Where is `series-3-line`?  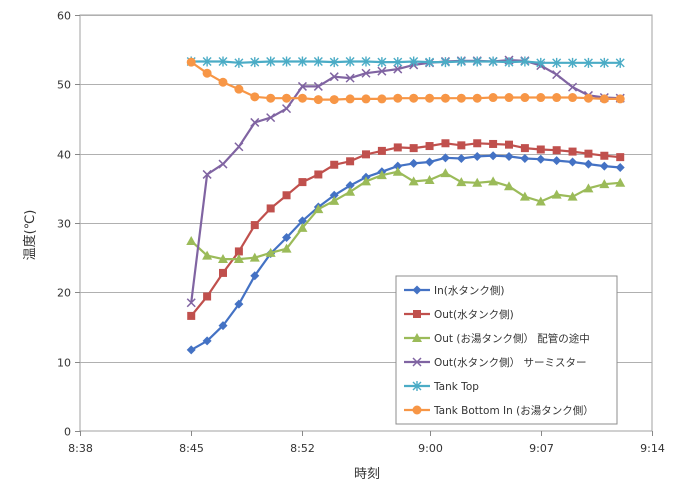
series-3-line is located at coordinates (405, 215).